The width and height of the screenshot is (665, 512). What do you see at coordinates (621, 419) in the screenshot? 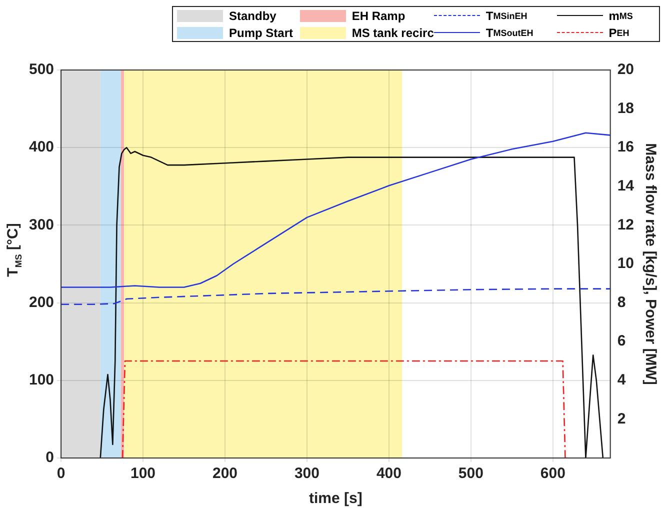
I see `y2-tick-label: 2` at bounding box center [621, 419].